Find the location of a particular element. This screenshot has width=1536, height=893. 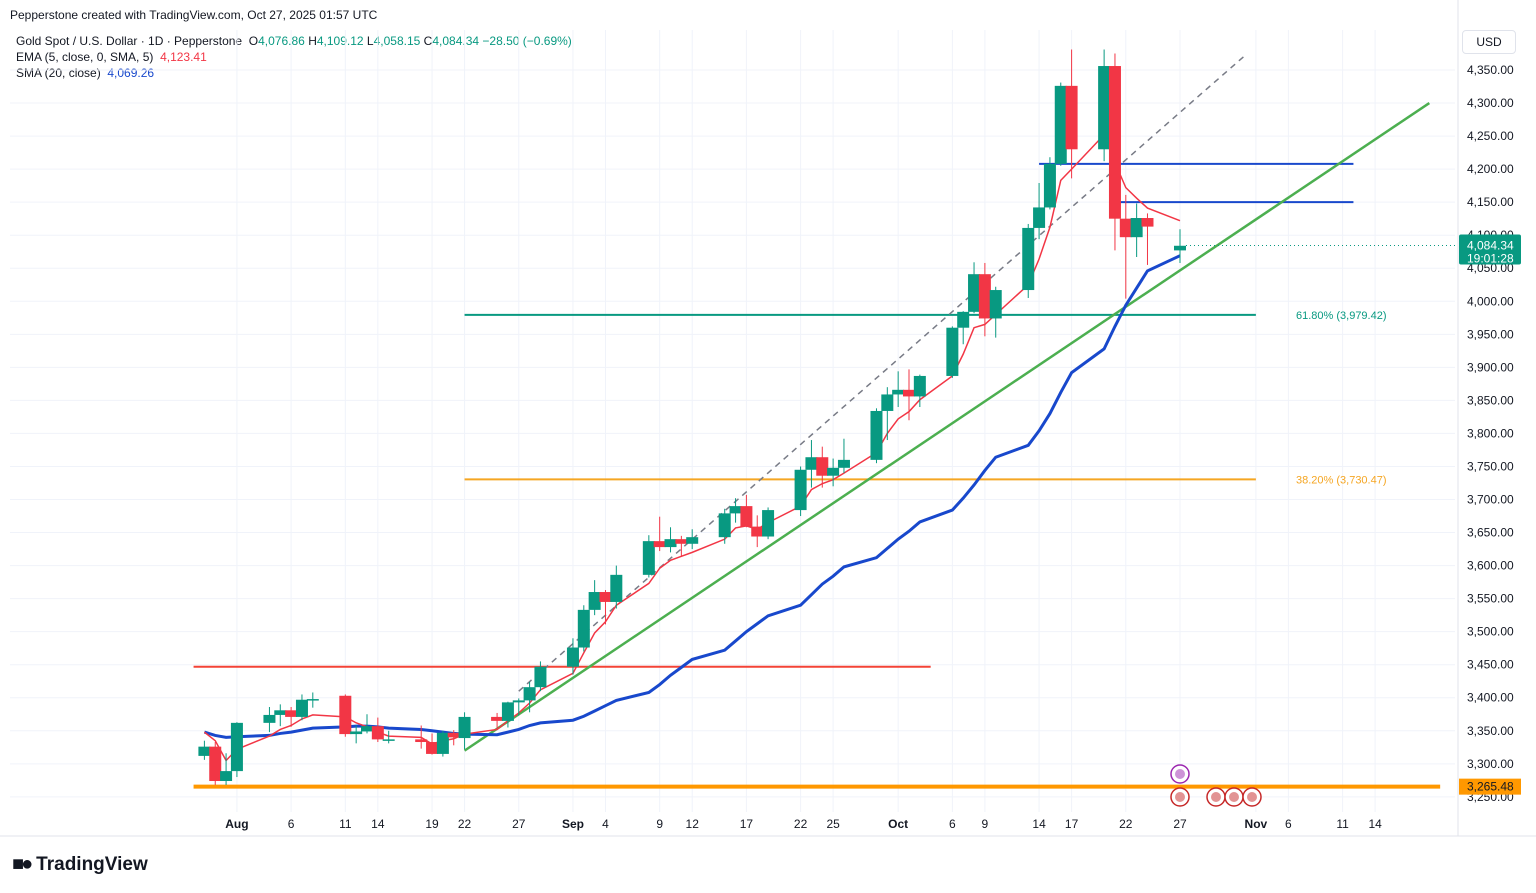

open-value: 4,076.86 is located at coordinates (281, 41).